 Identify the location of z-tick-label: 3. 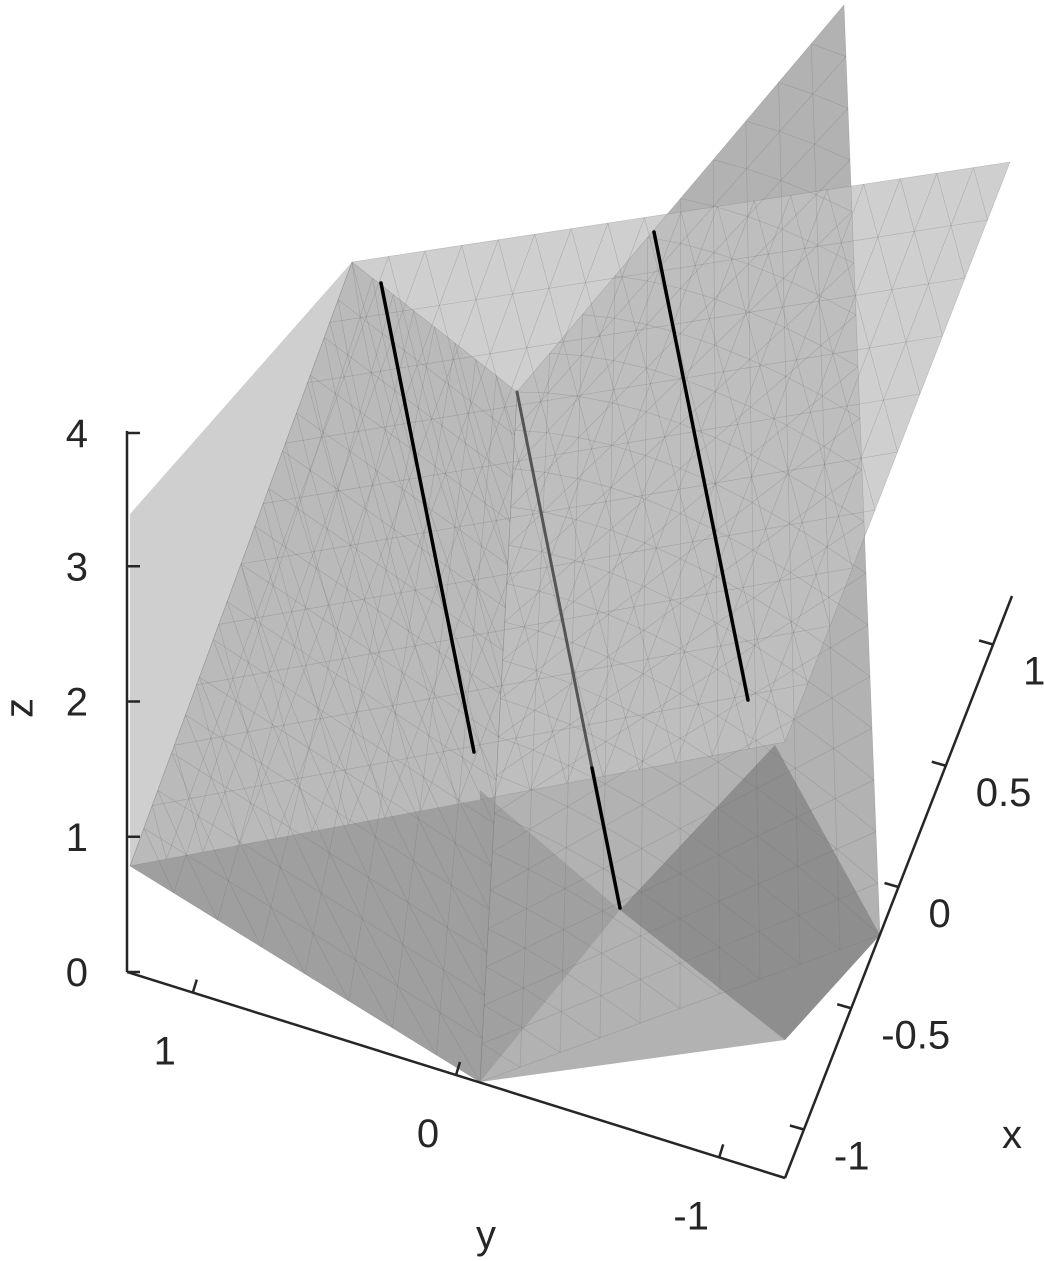
(77, 567).